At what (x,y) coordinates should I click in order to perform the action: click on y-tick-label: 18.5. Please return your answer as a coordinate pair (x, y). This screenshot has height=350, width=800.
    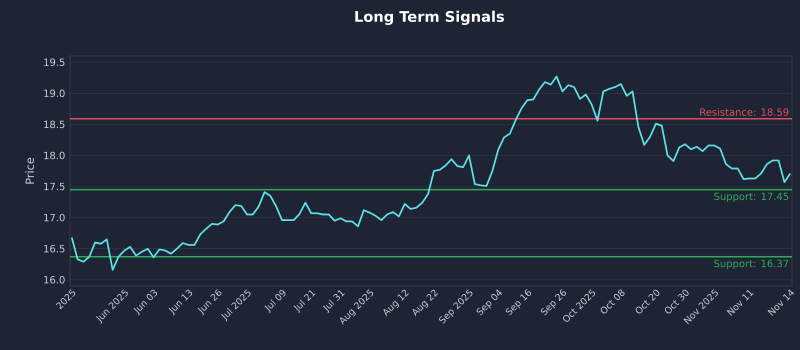
    Looking at the image, I should click on (54, 124).